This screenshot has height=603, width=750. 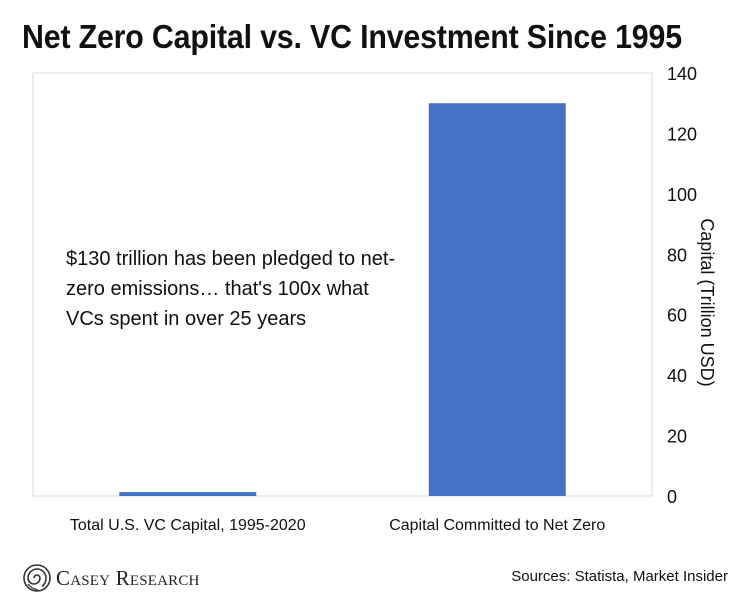 What do you see at coordinates (677, 255) in the screenshot?
I see `y-tick-label: 80` at bounding box center [677, 255].